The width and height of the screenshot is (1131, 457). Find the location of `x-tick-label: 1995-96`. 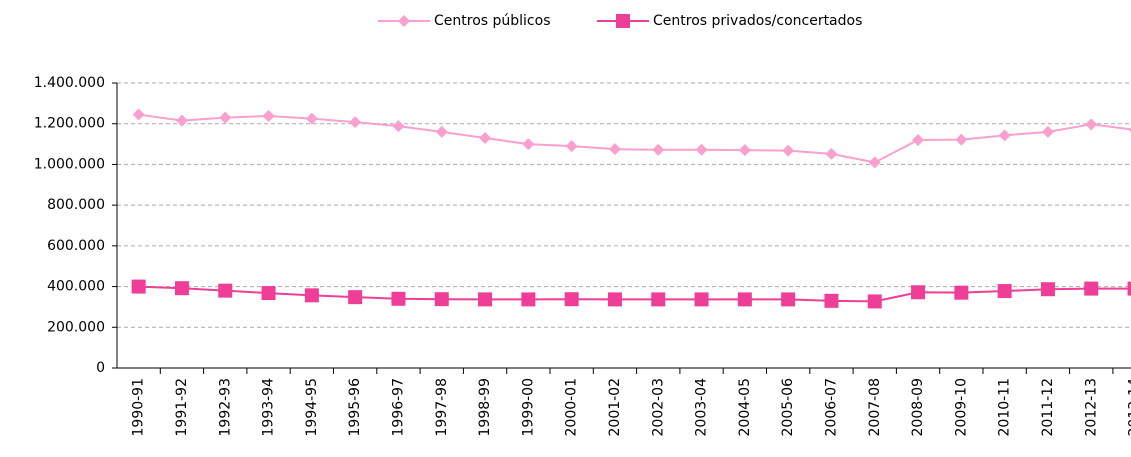

x-tick-label: 1995-96 is located at coordinates (355, 407).